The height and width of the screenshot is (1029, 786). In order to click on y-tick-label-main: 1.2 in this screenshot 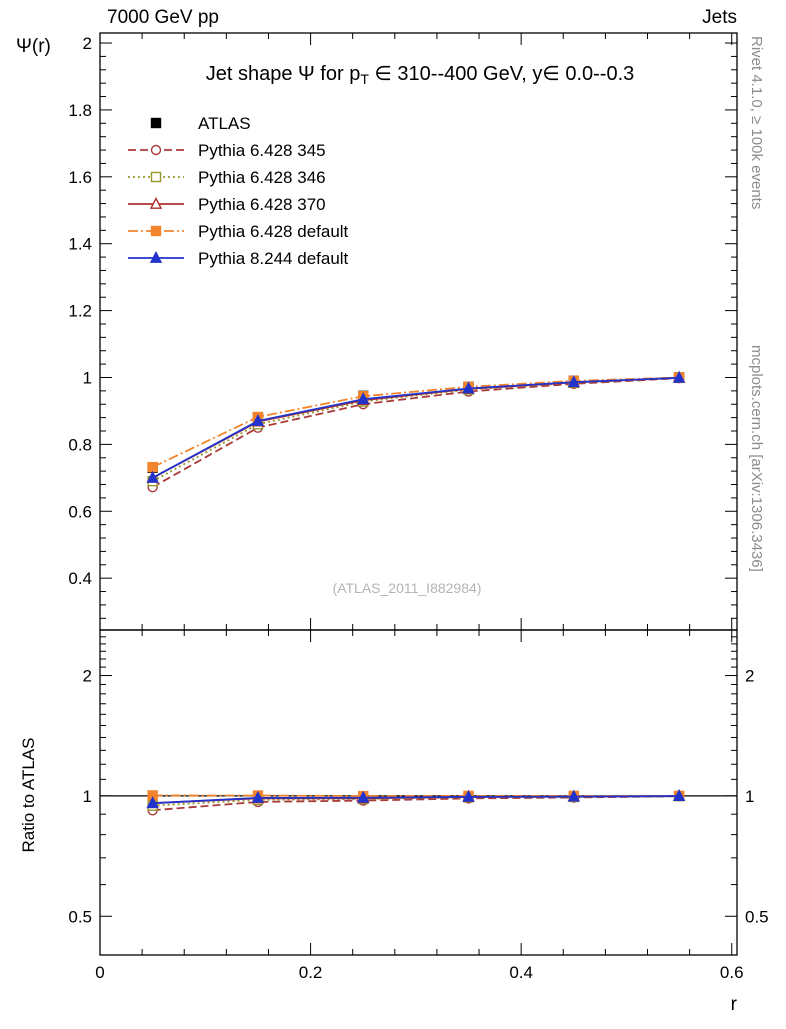, I will do `click(80, 311)`.